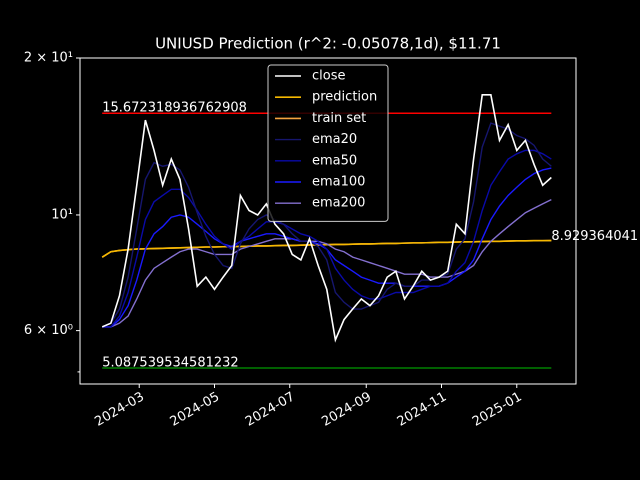 This screenshot has width=640, height=480. I want to click on legend-label: ema100, so click(338, 182).